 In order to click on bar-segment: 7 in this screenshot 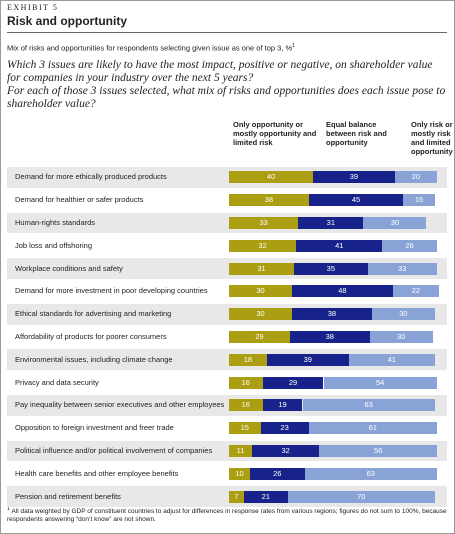, I will do `click(236, 496)`.